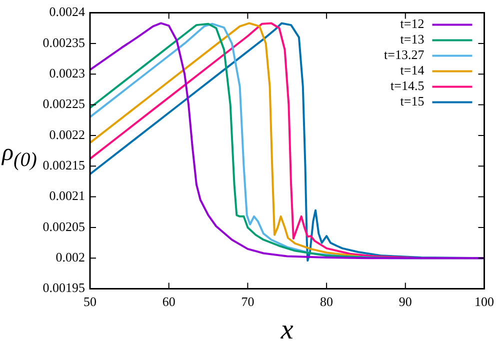 This screenshot has width=500, height=348. I want to click on x-tick-label: 50, so click(90, 302).